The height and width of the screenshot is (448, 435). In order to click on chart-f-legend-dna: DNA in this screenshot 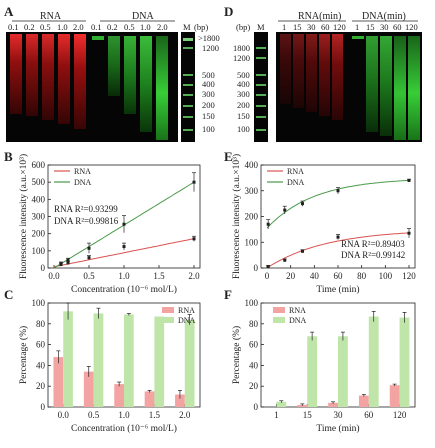, I will do `click(298, 320)`.